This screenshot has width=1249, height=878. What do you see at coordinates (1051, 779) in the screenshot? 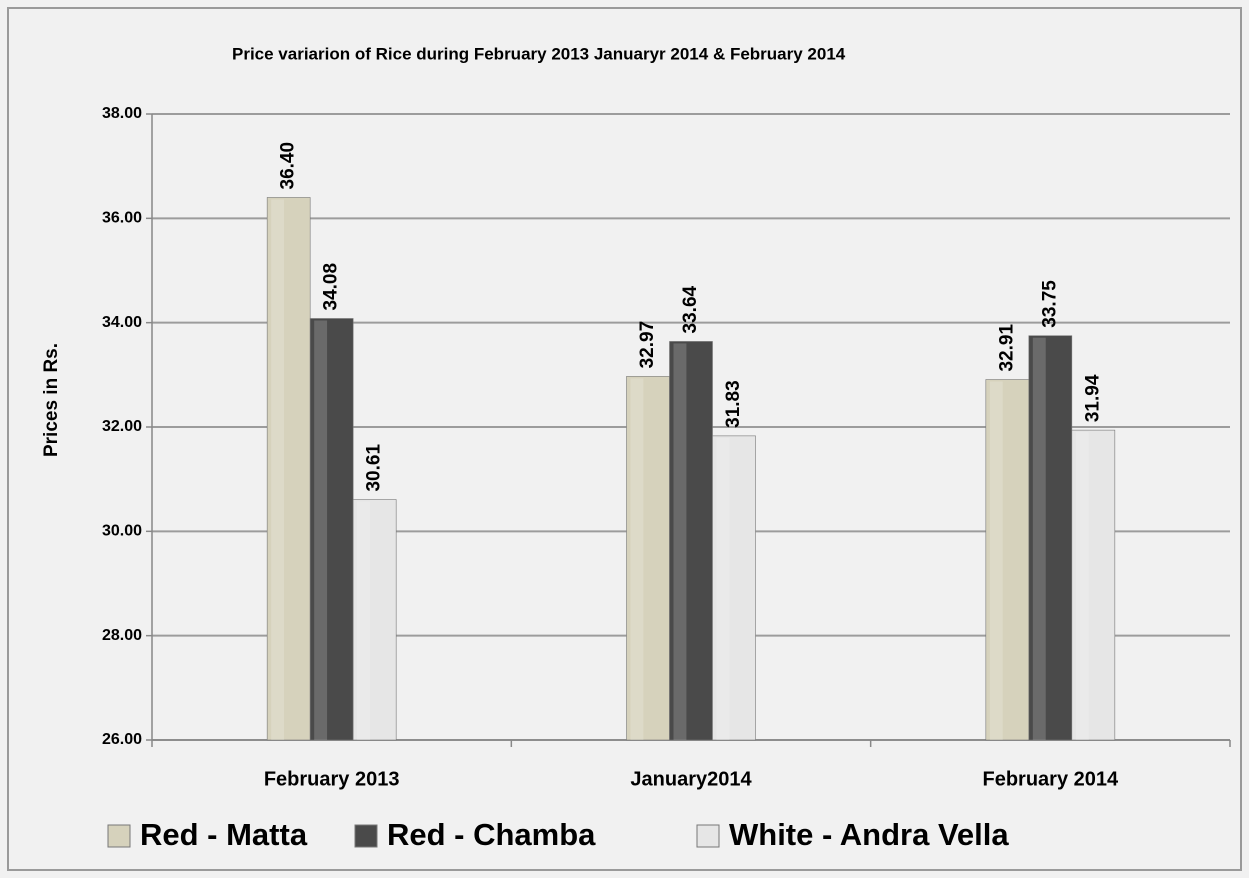
I see `x-tick-label: February 2014` at bounding box center [1051, 779].